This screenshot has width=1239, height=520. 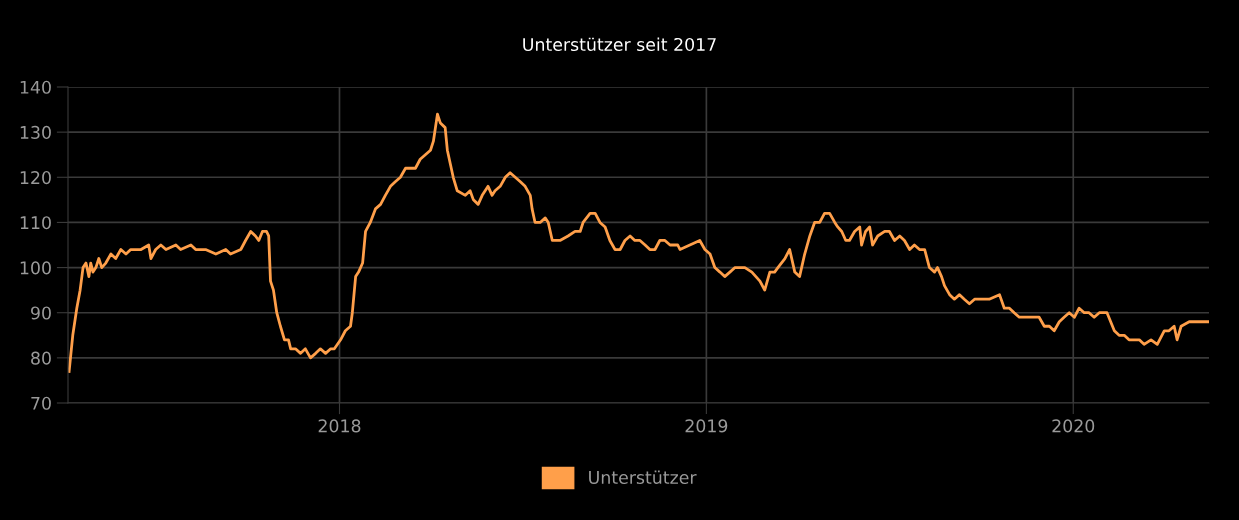 What do you see at coordinates (35, 268) in the screenshot?
I see `y-tick-label: 100` at bounding box center [35, 268].